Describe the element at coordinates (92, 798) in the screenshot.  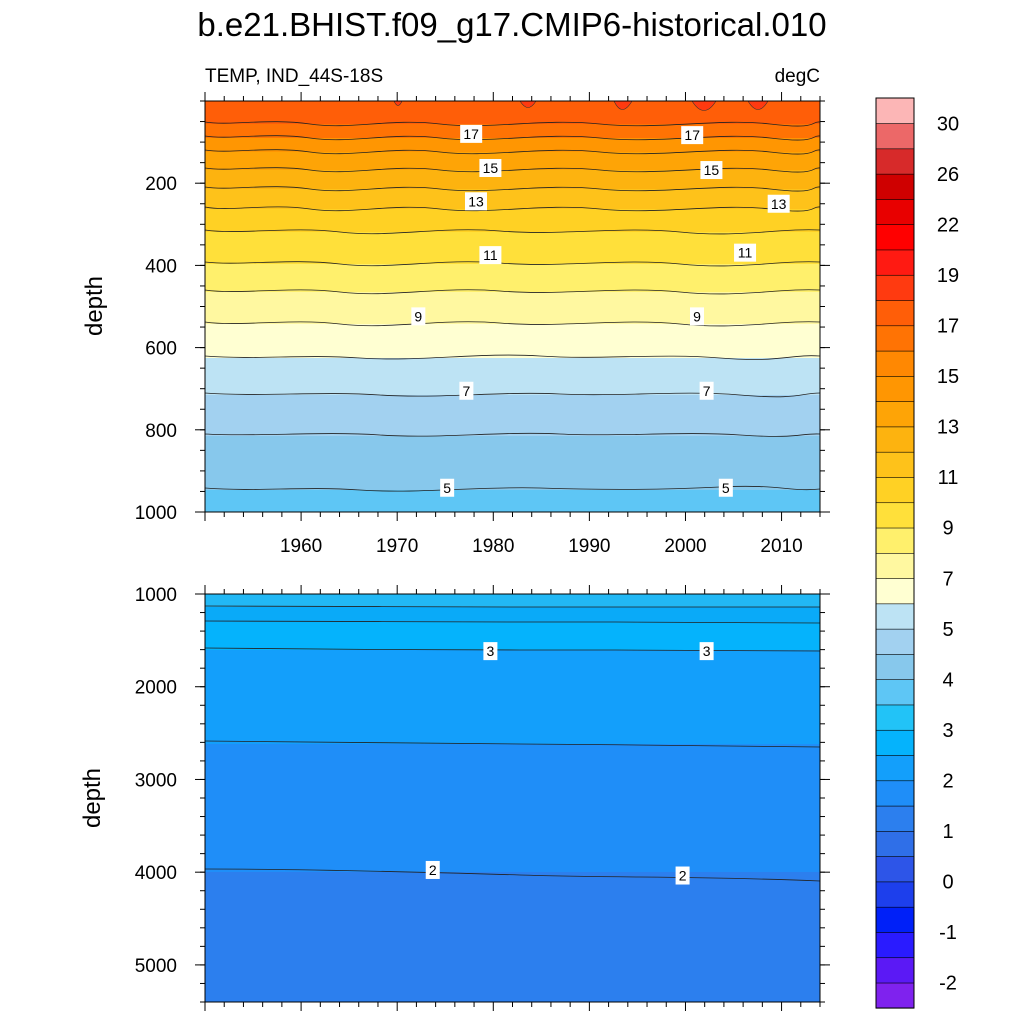
I see `lower-y-axis-label: depth` at that location.